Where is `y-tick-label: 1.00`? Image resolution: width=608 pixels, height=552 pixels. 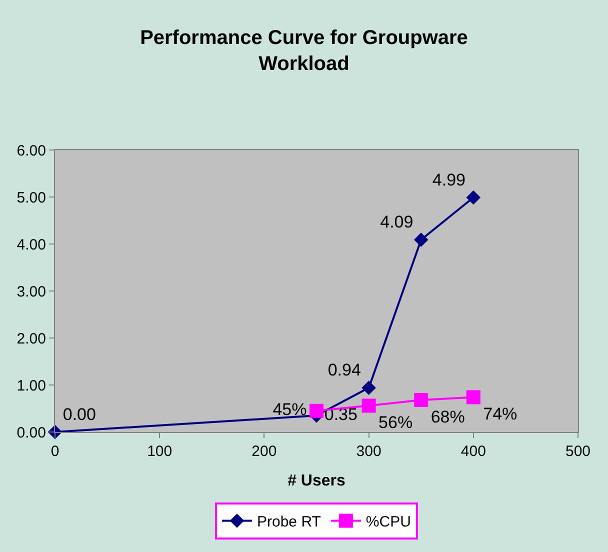
y-tick-label: 1.00 is located at coordinates (31, 385).